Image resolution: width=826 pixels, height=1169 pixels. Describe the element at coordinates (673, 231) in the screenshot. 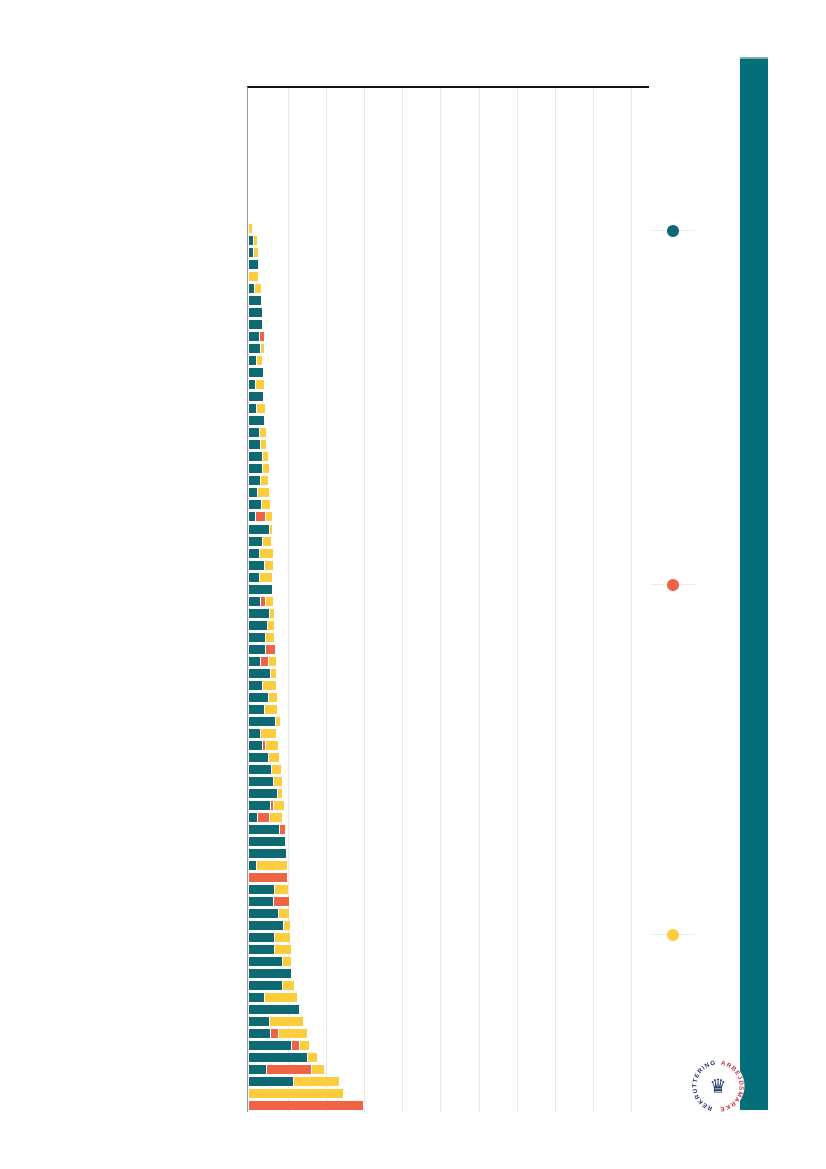

I see `legend-dot-teal` at that location.